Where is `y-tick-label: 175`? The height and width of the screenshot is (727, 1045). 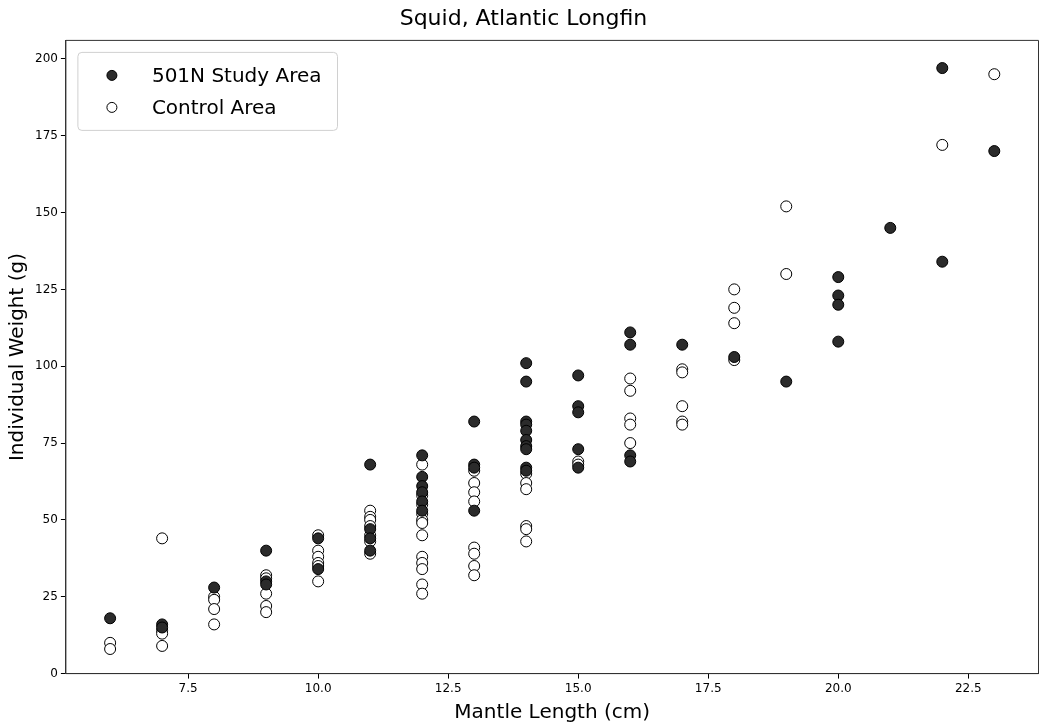
y-tick-label: 175 is located at coordinates (46, 134).